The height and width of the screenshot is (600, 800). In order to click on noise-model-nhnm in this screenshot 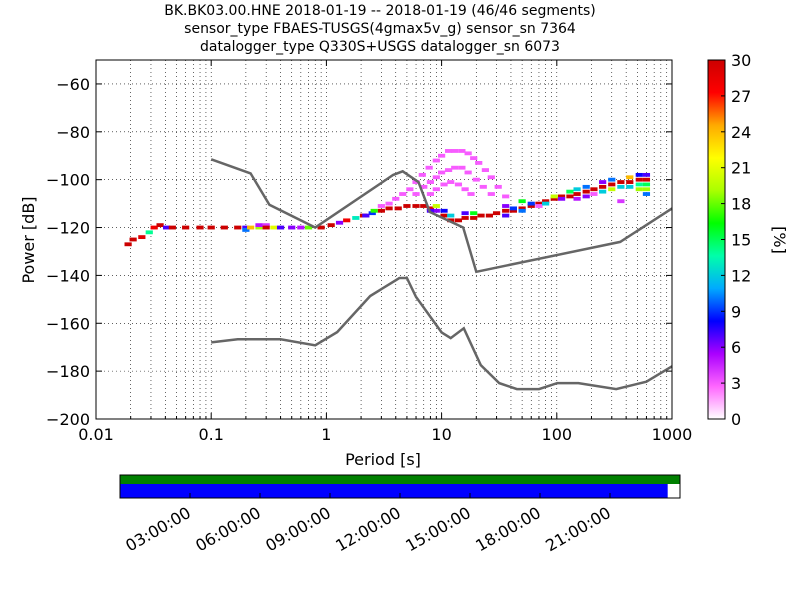, I will do `click(441, 216)`.